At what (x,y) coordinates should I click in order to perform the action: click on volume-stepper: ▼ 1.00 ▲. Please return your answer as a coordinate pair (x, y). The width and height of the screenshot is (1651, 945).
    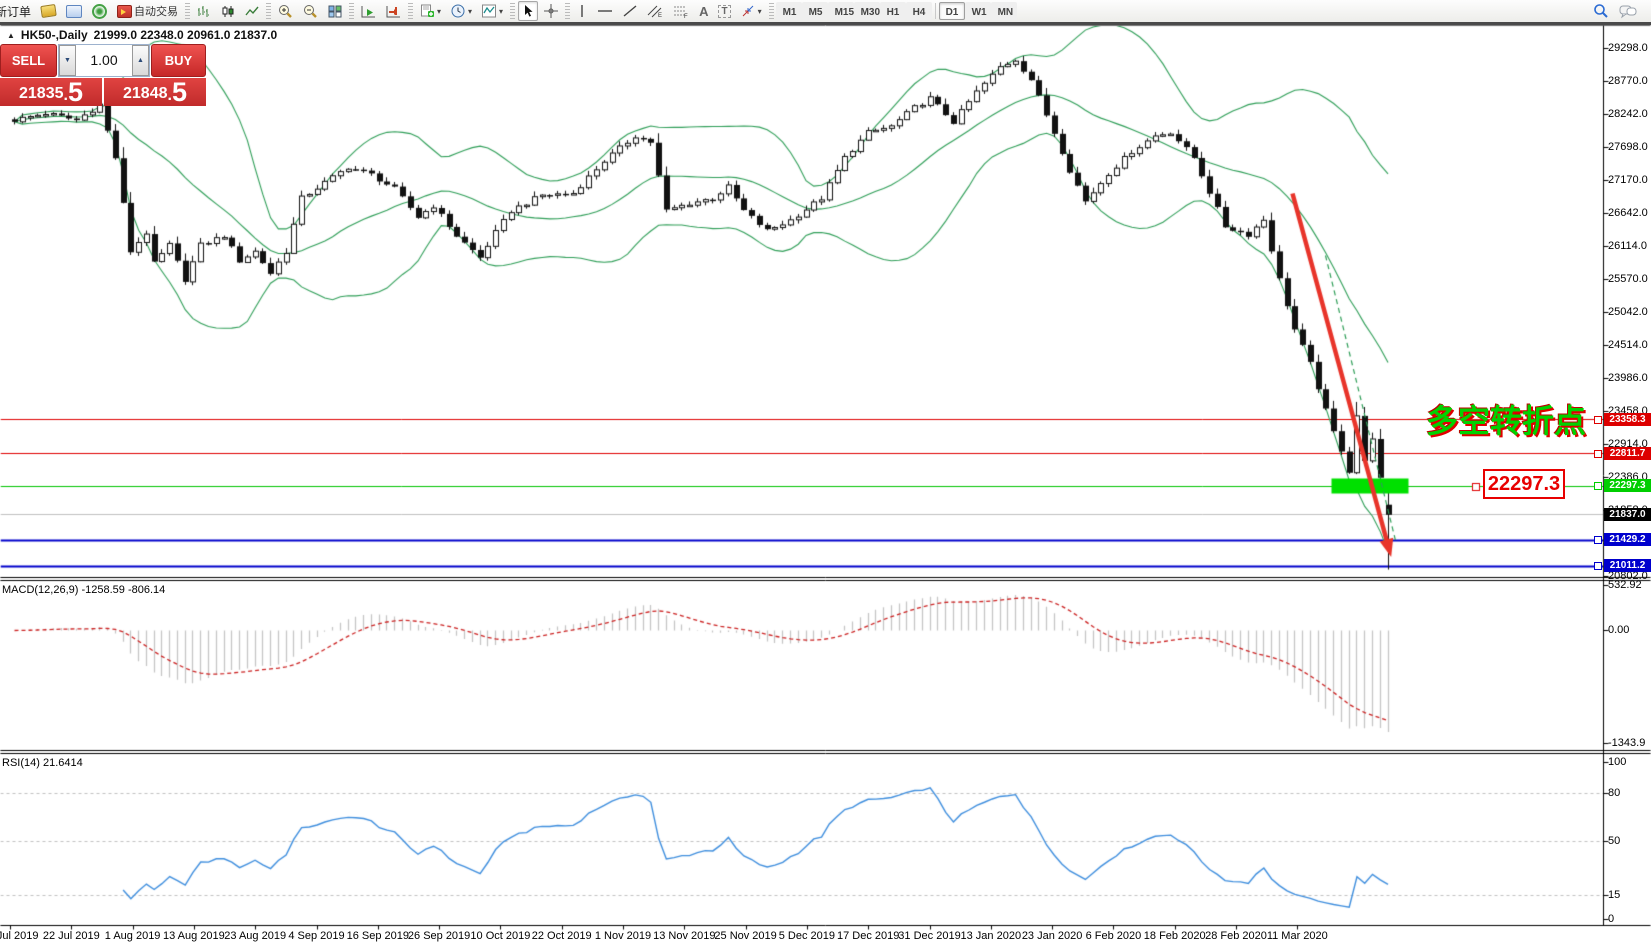
    Looking at the image, I should click on (104, 60).